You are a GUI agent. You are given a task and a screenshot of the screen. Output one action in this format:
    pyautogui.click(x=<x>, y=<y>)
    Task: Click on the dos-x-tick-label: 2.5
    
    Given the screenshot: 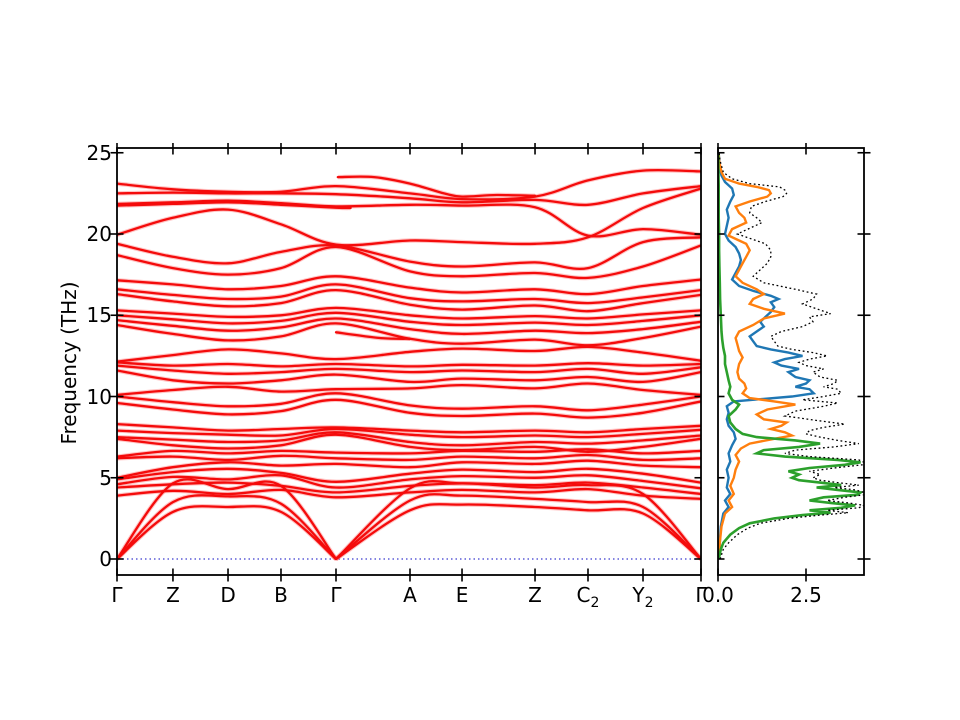 What is the action you would take?
    pyautogui.click(x=806, y=595)
    